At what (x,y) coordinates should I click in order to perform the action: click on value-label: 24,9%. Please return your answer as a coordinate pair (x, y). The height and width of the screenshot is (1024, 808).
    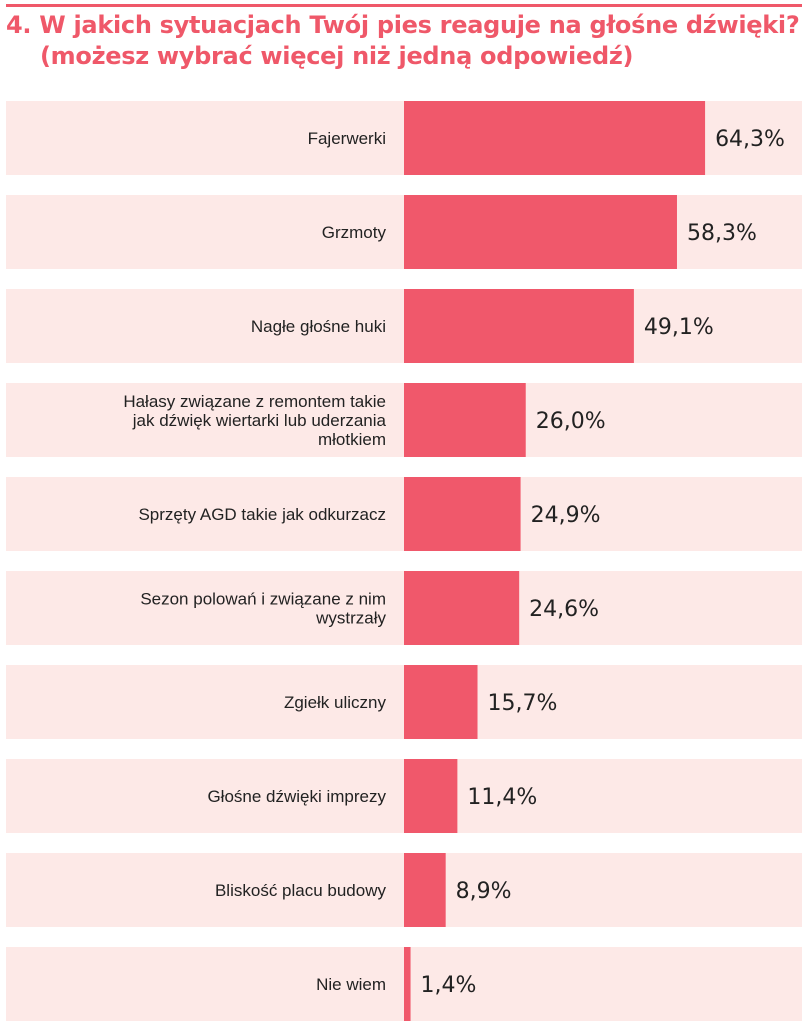
    Looking at the image, I should click on (566, 515).